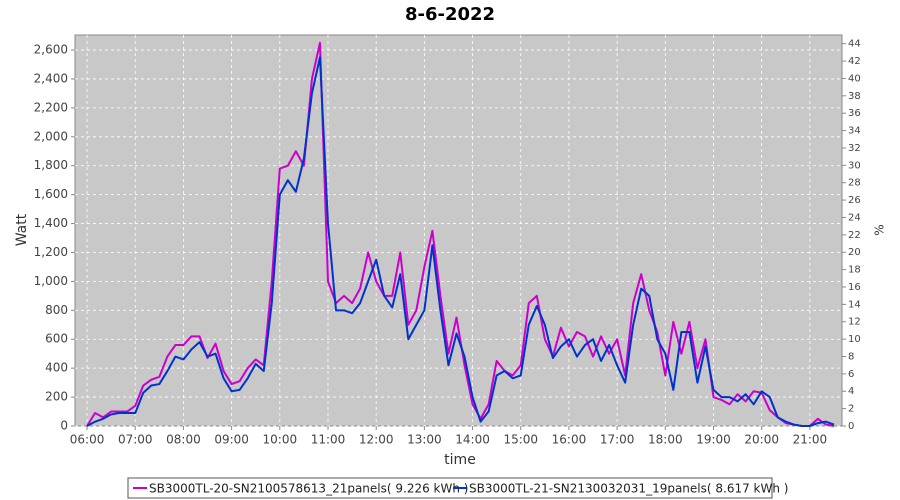 The width and height of the screenshot is (900, 500). What do you see at coordinates (424, 440) in the screenshot?
I see `x-tick-label: 13:00` at bounding box center [424, 440].